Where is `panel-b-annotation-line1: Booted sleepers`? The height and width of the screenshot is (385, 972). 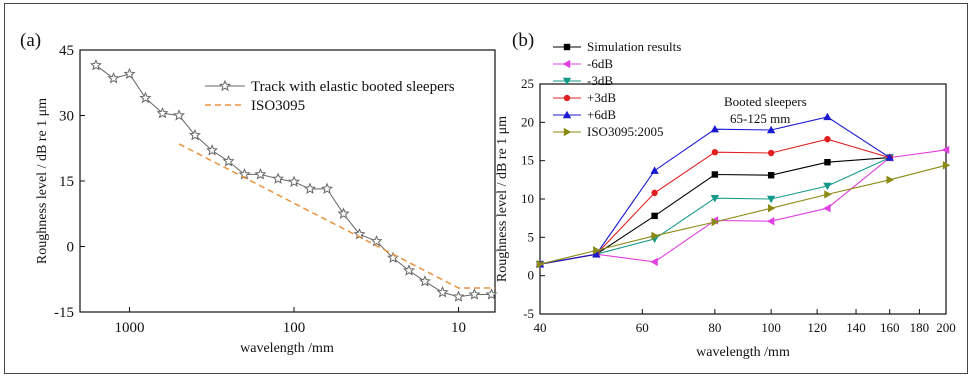 panel-b-annotation-line1: Booted sleepers is located at coordinates (765, 101).